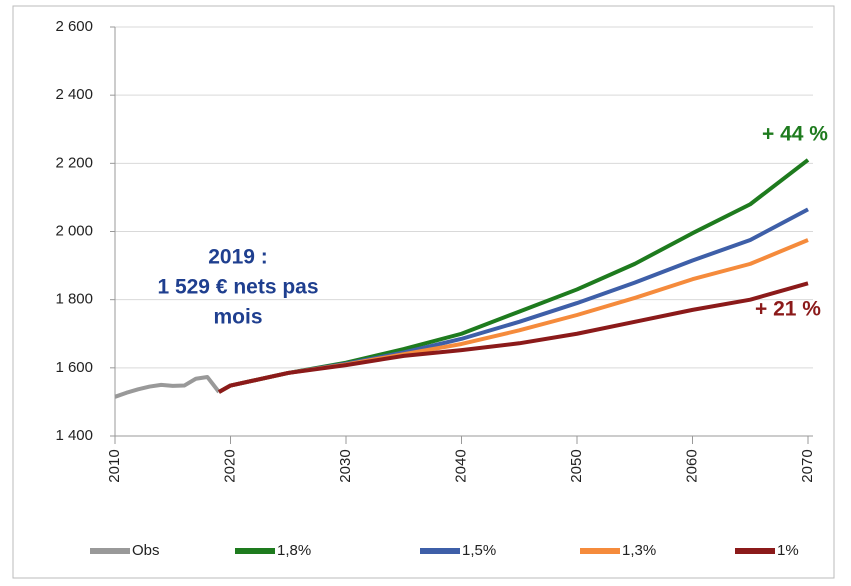  Describe the element at coordinates (146, 550) in the screenshot. I see `legend-label: Obs` at that location.